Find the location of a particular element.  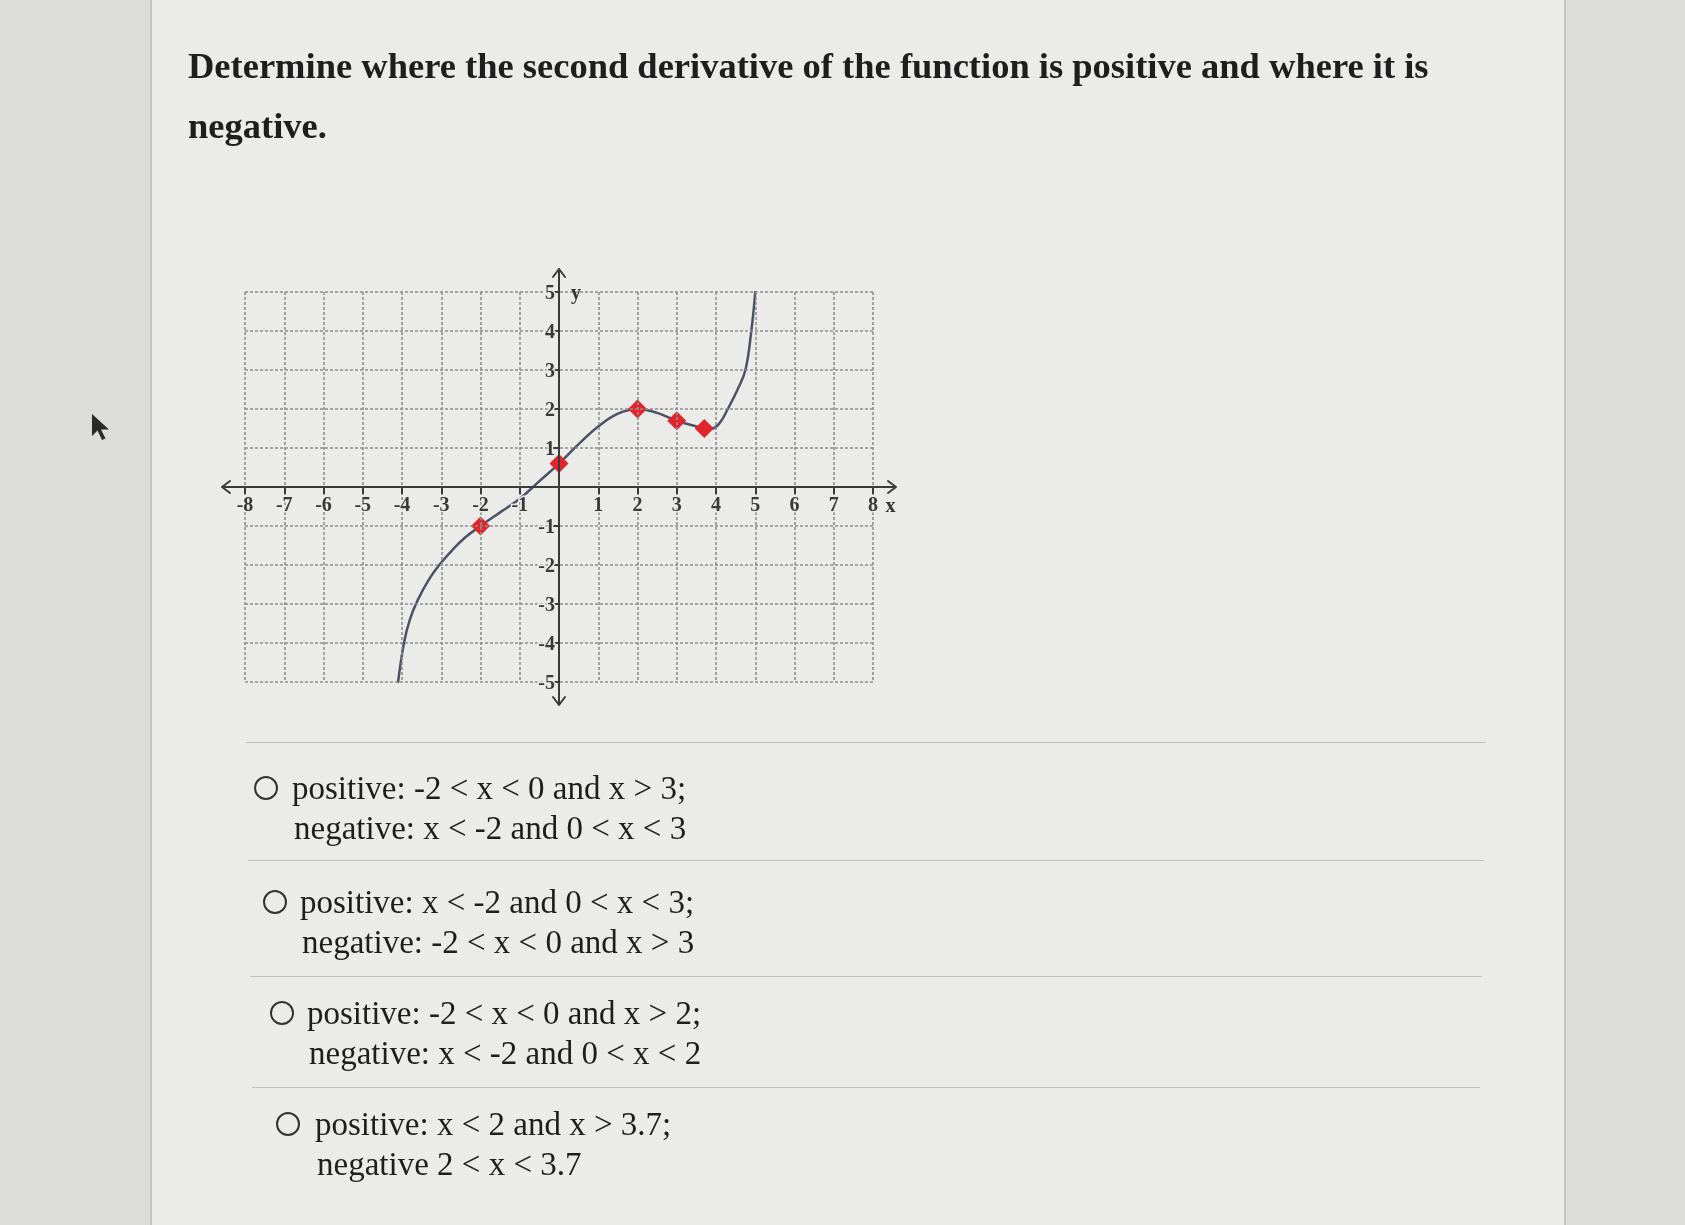

x-tick-label: -1 is located at coordinates (520, 504).